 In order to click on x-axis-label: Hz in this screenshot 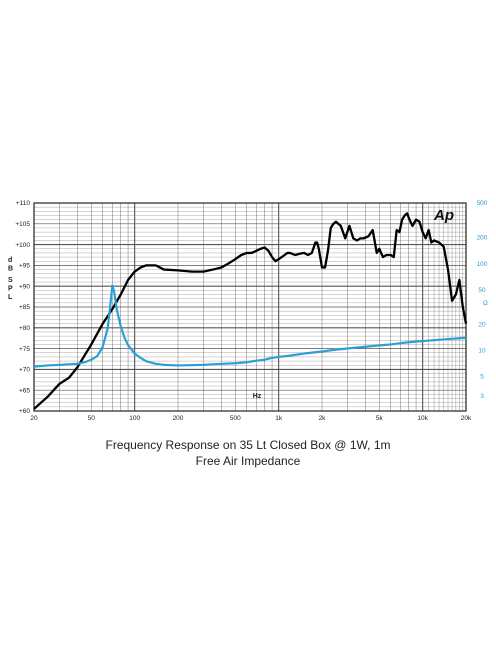, I will do `click(257, 396)`.